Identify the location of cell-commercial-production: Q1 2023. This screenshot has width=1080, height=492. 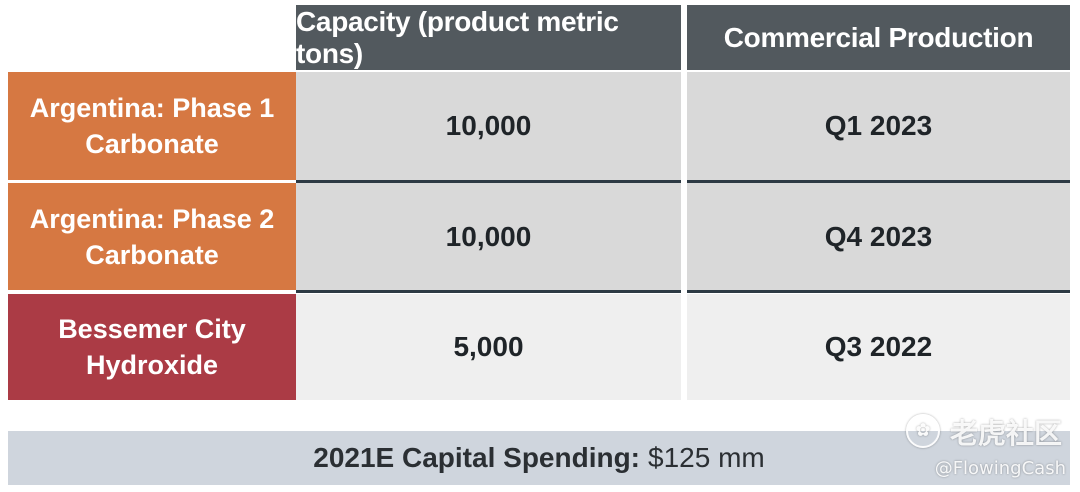
(878, 126).